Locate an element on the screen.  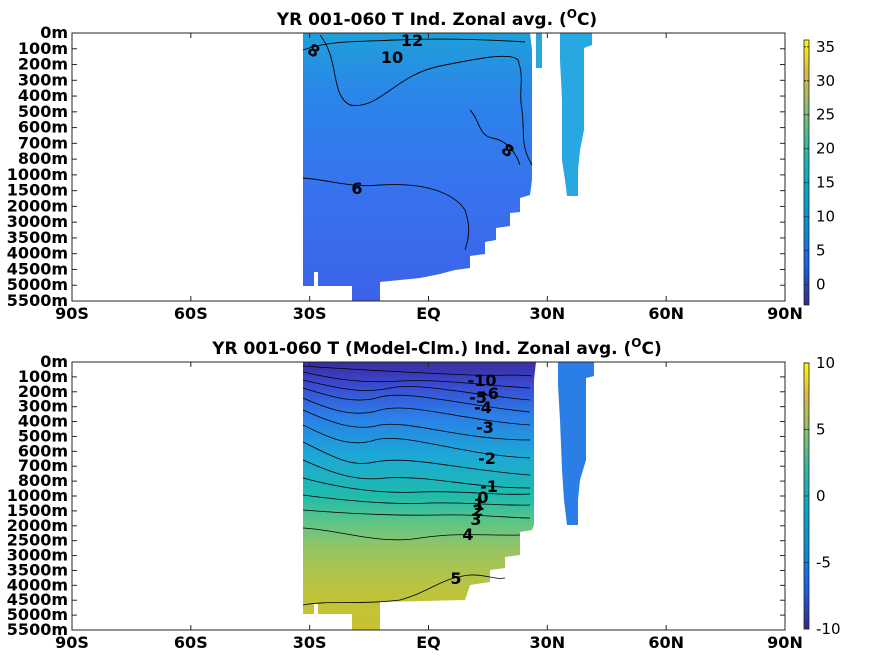
top-heatmap is located at coordinates (447, 167).